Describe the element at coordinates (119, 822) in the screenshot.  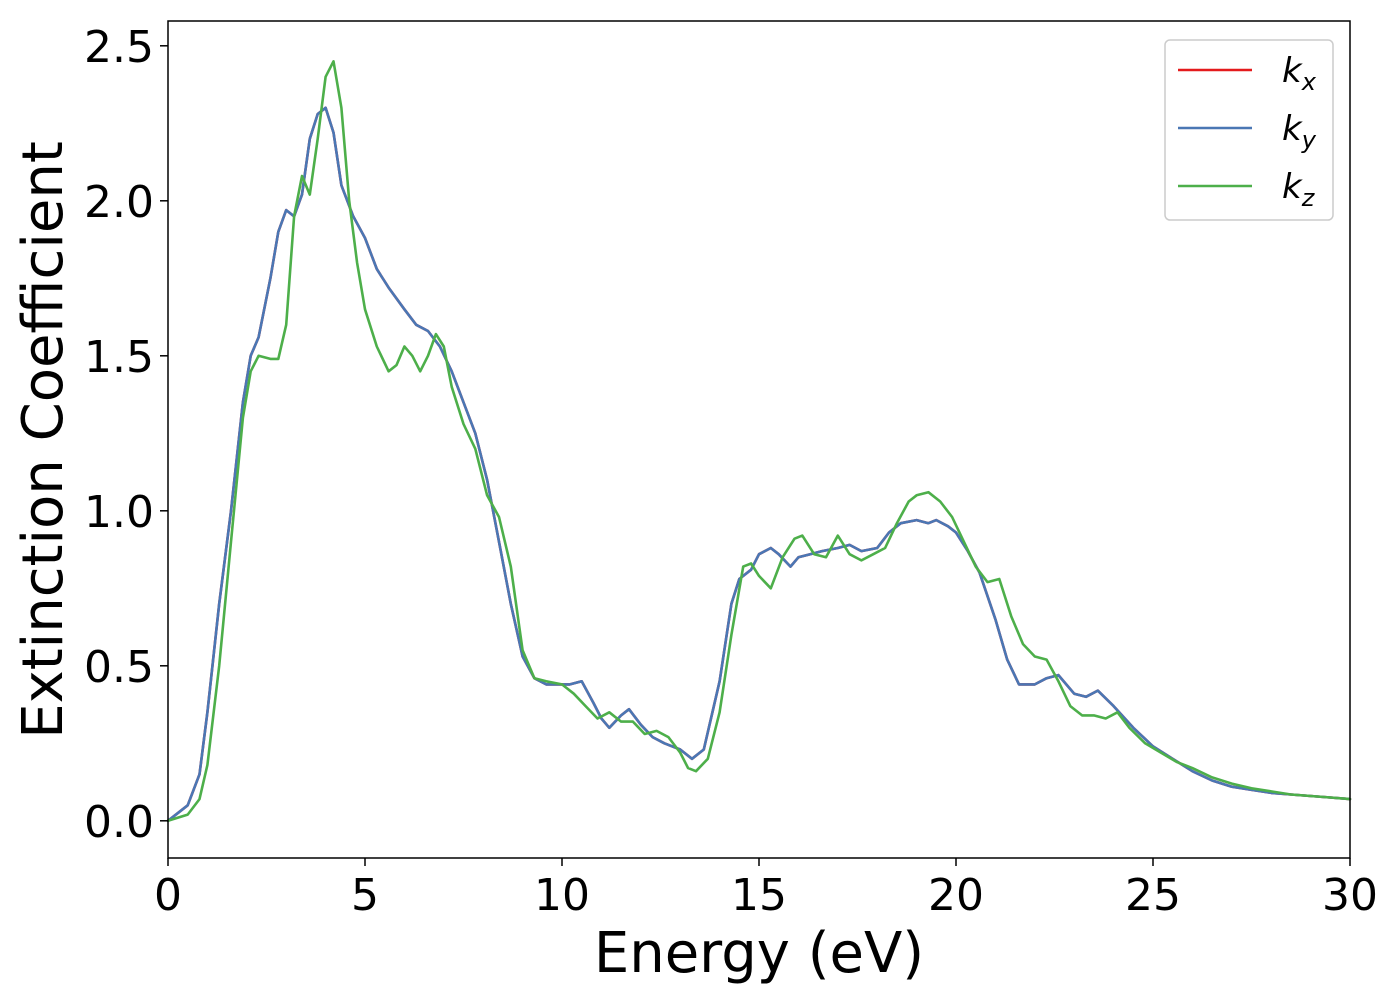
I see `y-tick-label: 0.0` at that location.